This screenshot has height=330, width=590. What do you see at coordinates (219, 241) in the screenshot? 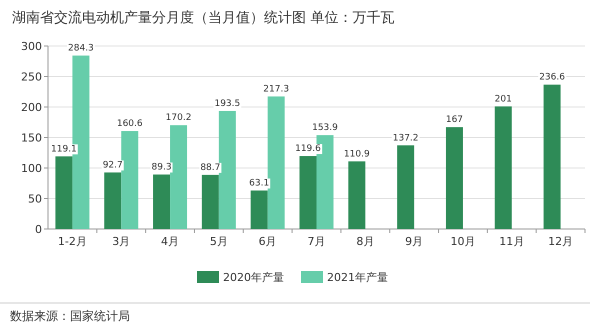
I see `x-tick-label: 5月` at bounding box center [219, 241].